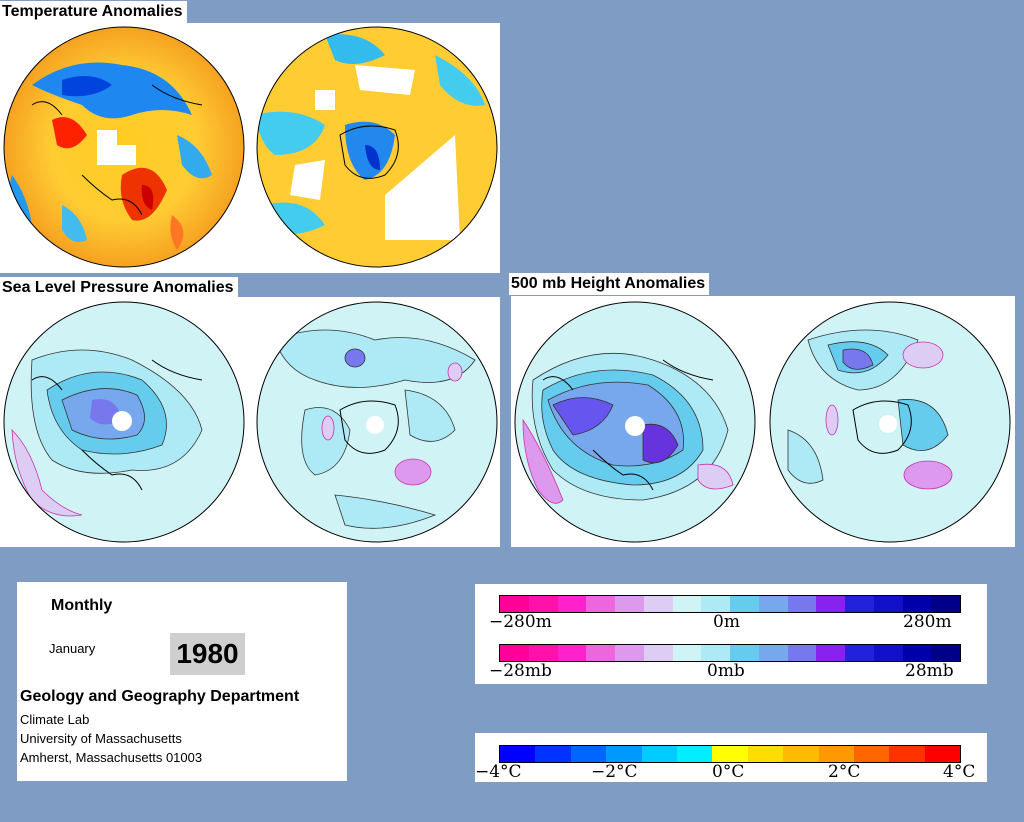 The width and height of the screenshot is (1024, 822). Describe the element at coordinates (250, 422) in the screenshot. I see `slp-panel` at that location.